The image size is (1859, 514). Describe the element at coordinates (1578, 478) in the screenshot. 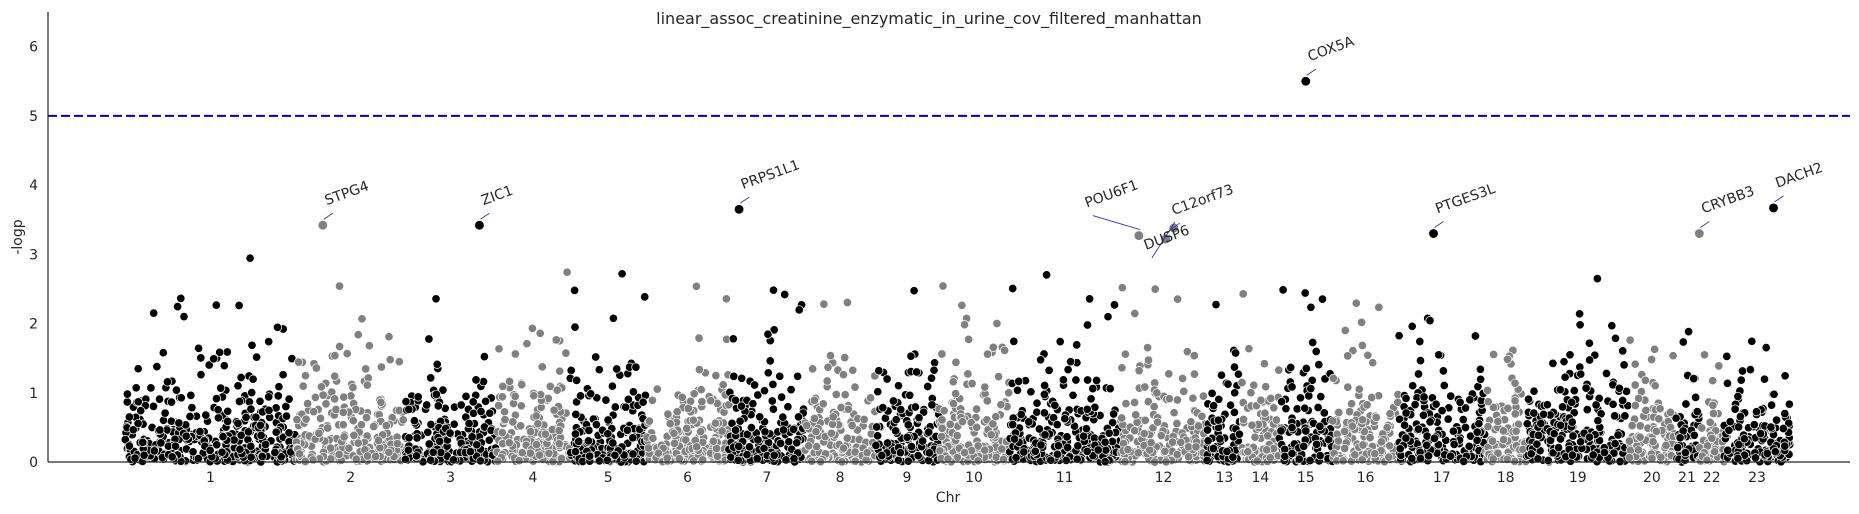

I see `x-tick-label: 19` at that location.